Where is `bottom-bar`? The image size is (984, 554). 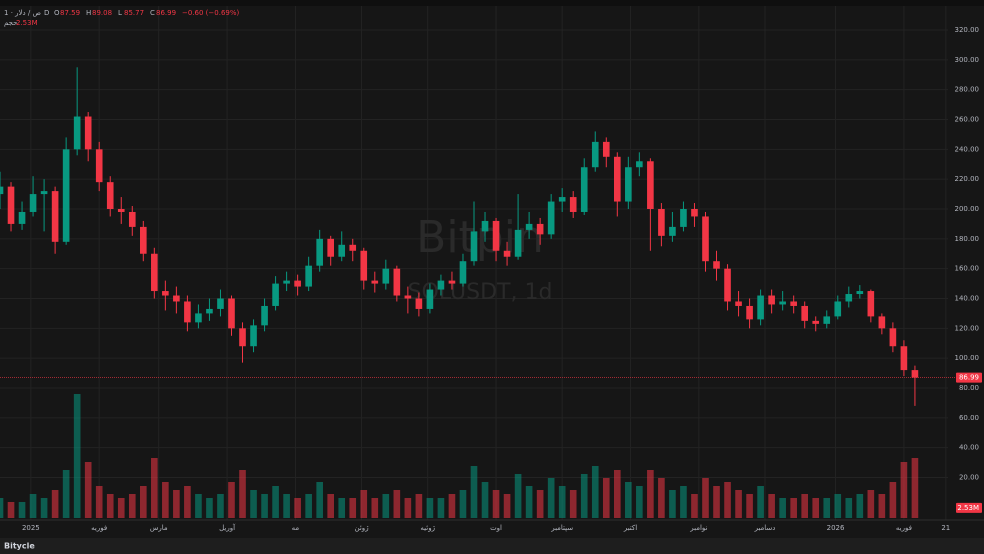
bottom-bar is located at coordinates (492, 546).